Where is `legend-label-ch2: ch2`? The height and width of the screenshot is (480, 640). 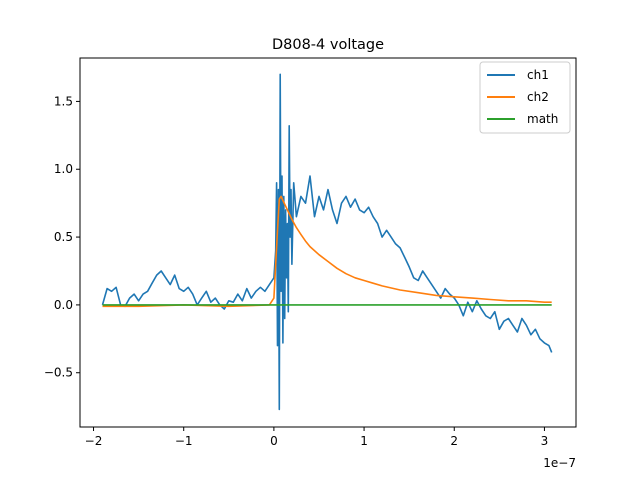
legend-label-ch2: ch2 is located at coordinates (538, 97).